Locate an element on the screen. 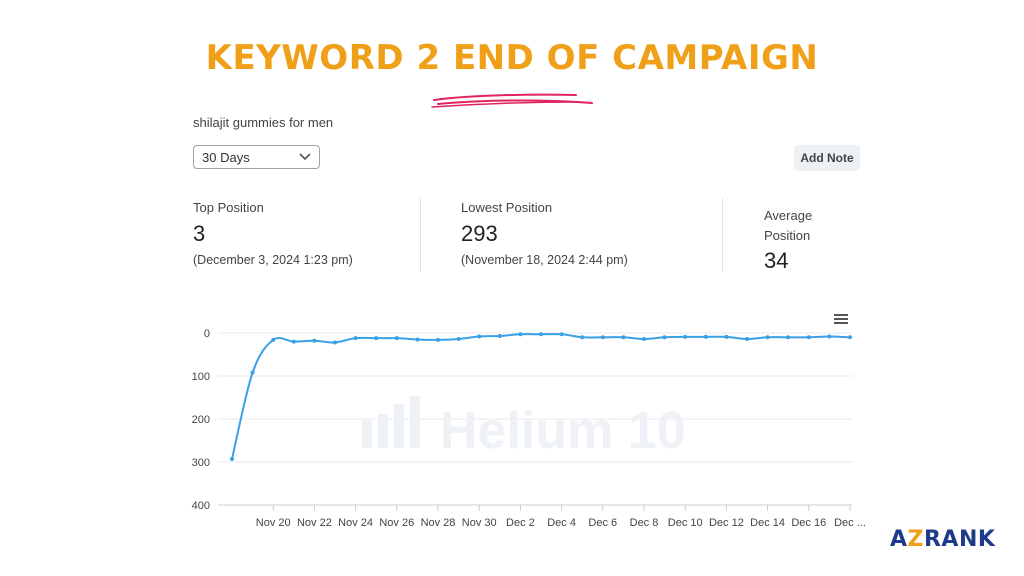  helium10-watermark-logo is located at coordinates (391, 422).